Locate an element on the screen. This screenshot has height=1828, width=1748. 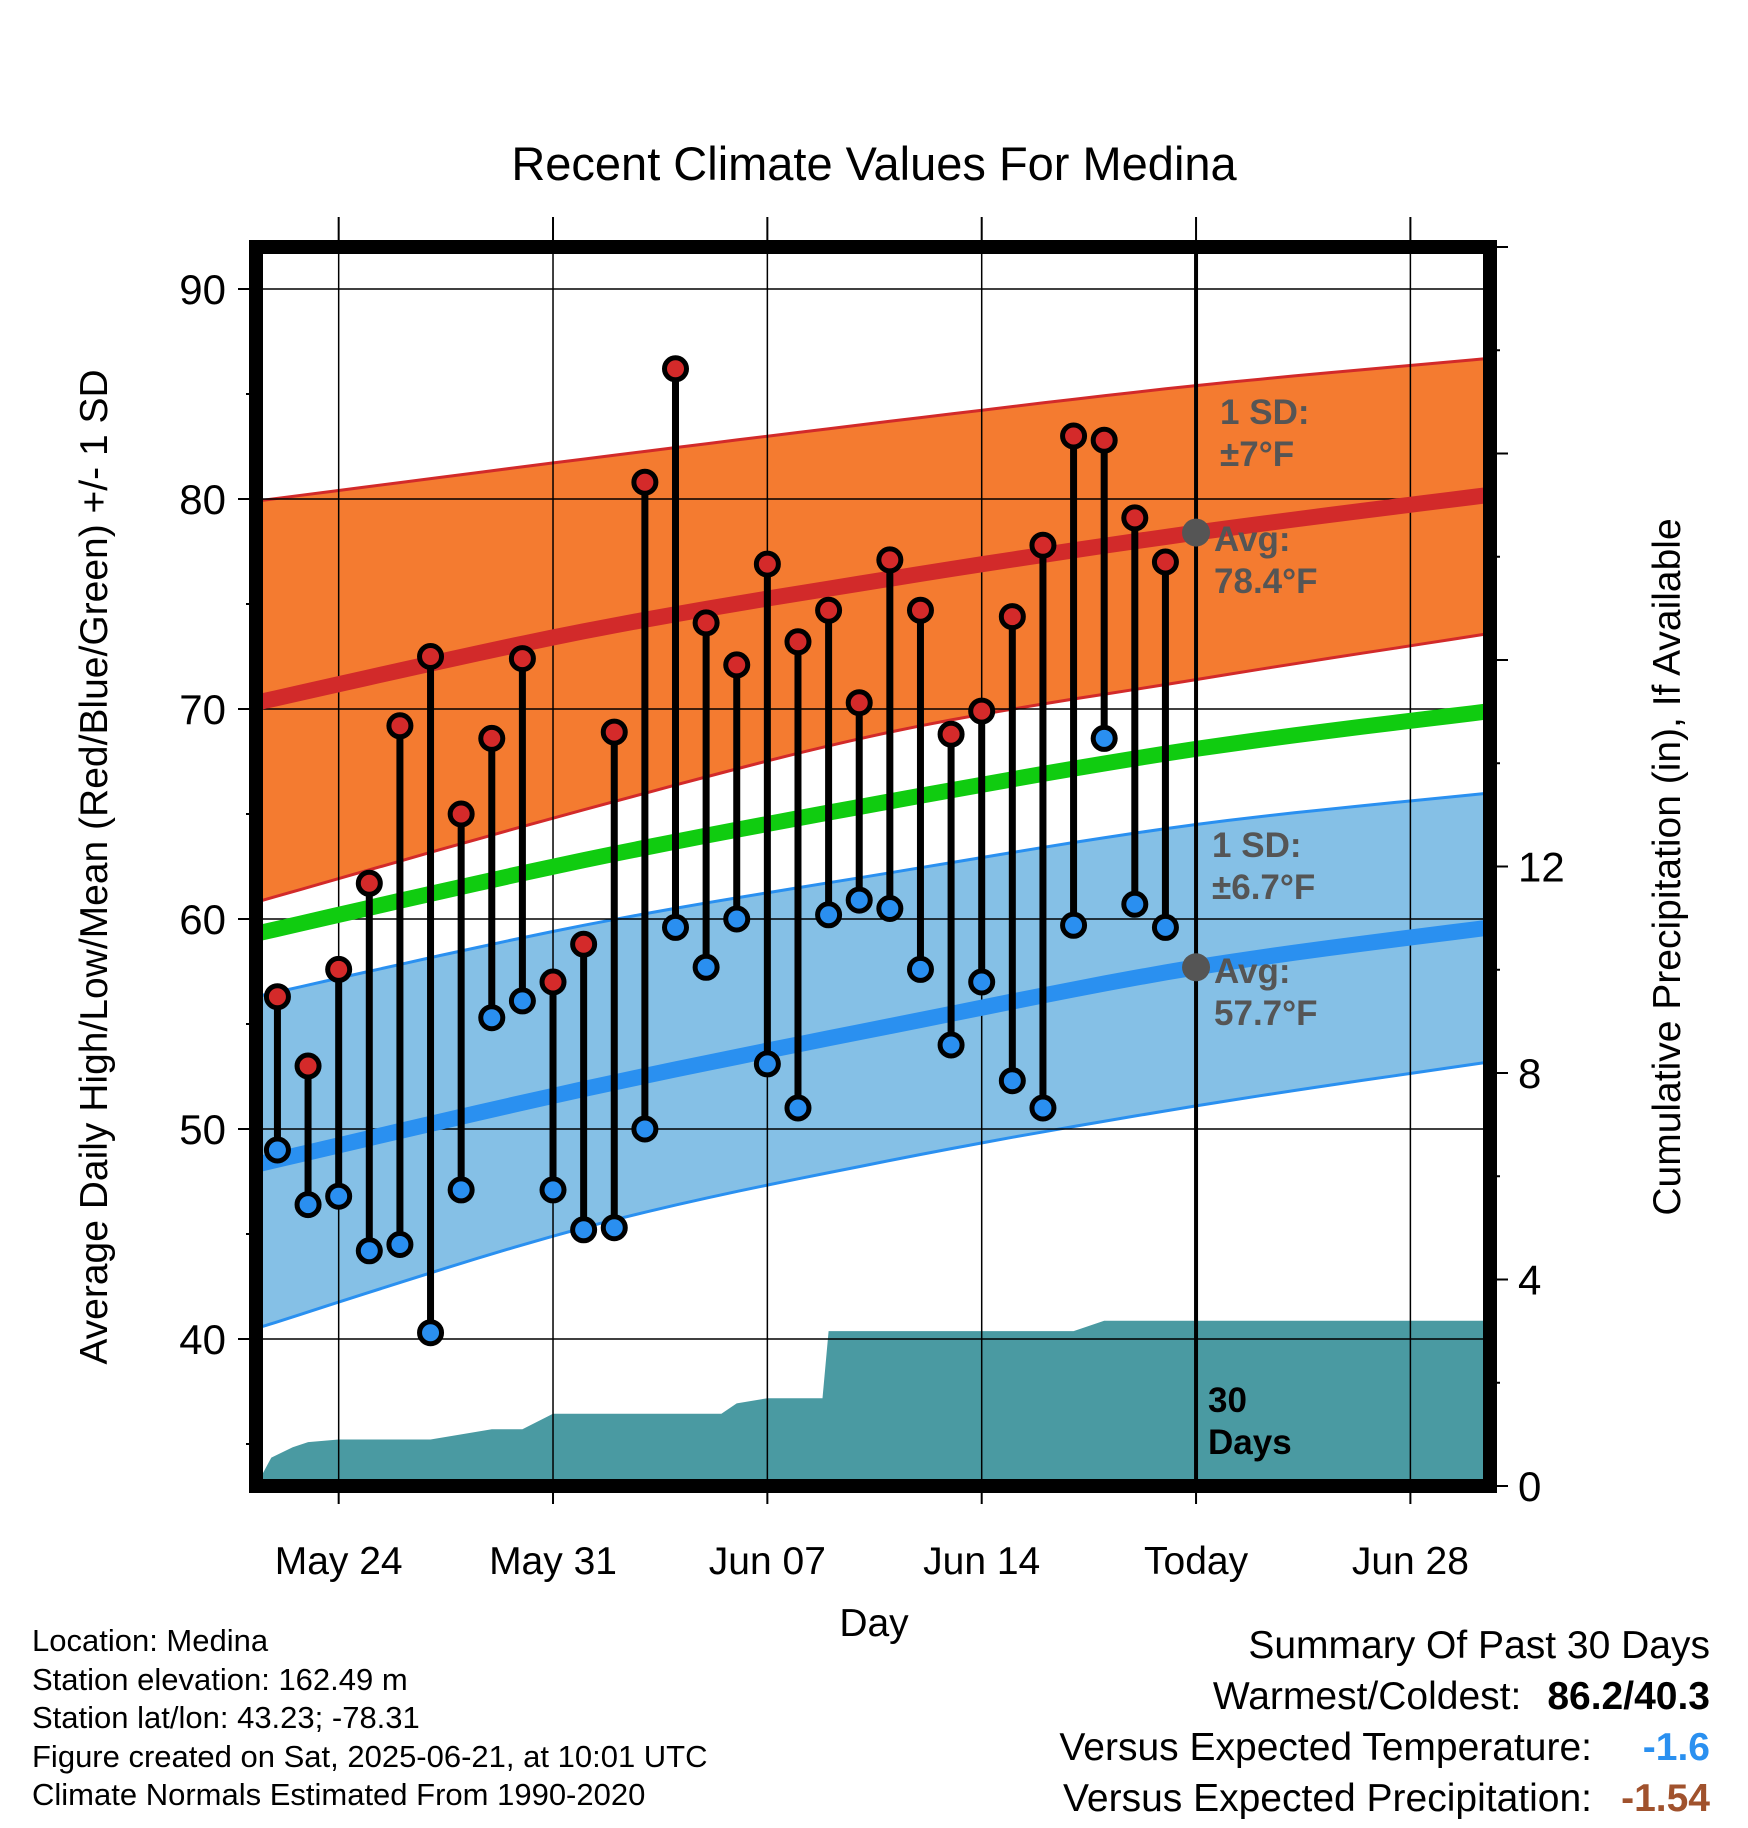
x-axis-label: Day is located at coordinates (874, 1623).